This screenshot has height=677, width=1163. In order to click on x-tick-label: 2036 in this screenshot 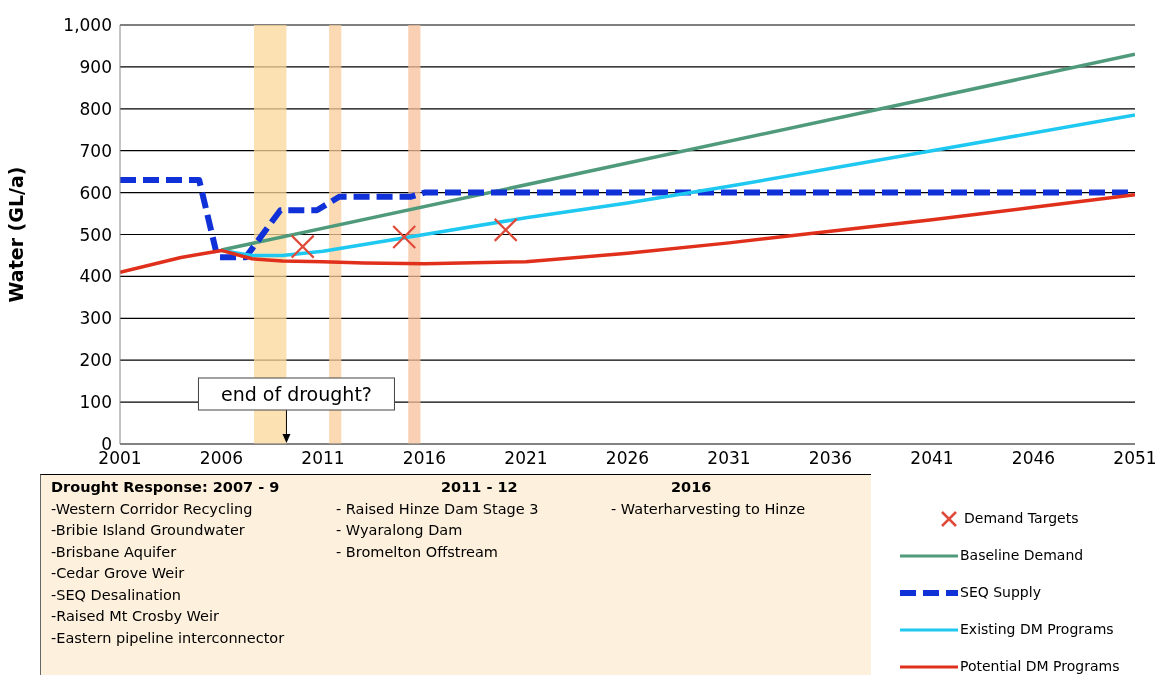, I will do `click(830, 458)`.